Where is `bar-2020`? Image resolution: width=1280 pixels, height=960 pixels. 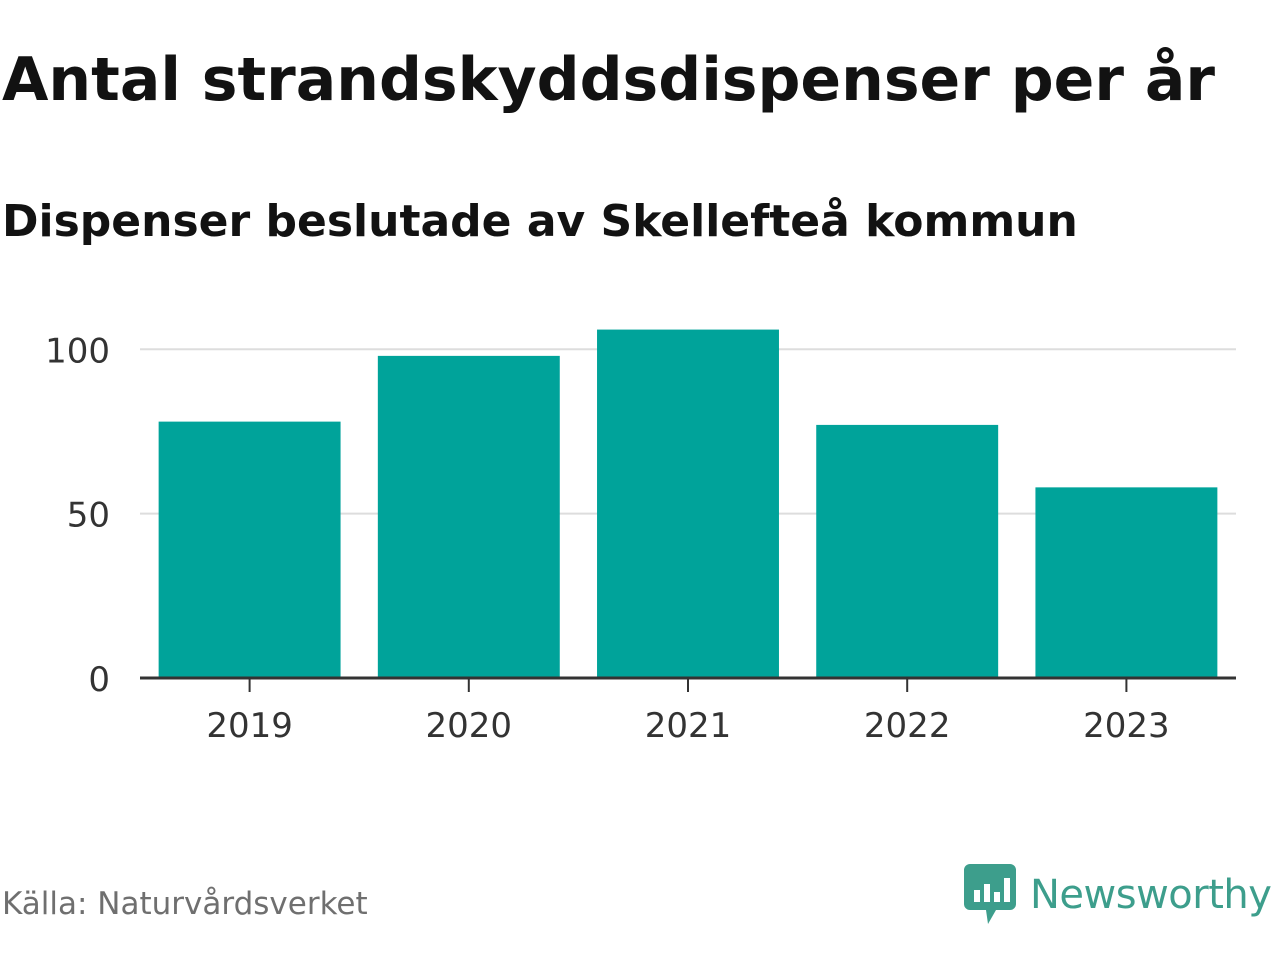
bar-2020 is located at coordinates (468, 516).